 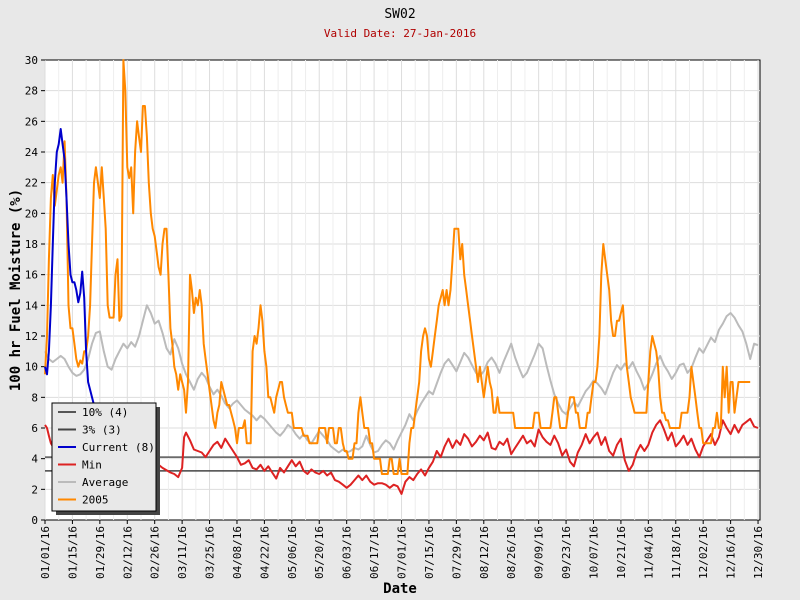 I want to click on chart-title: SW02, so click(x=399, y=14).